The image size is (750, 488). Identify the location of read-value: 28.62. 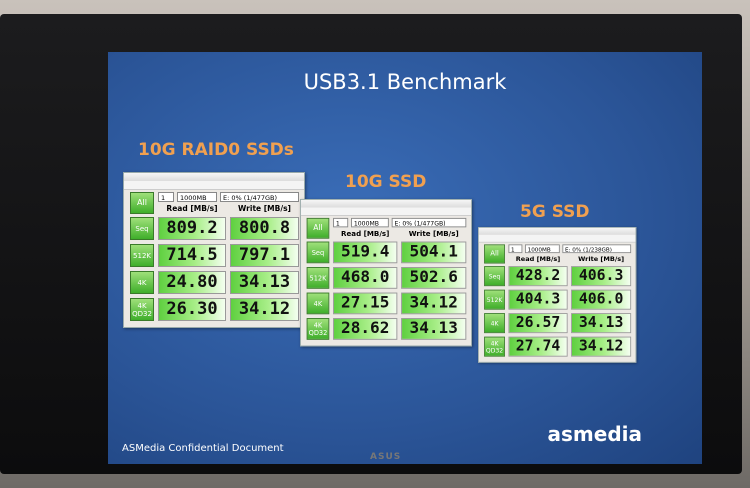
(365, 329).